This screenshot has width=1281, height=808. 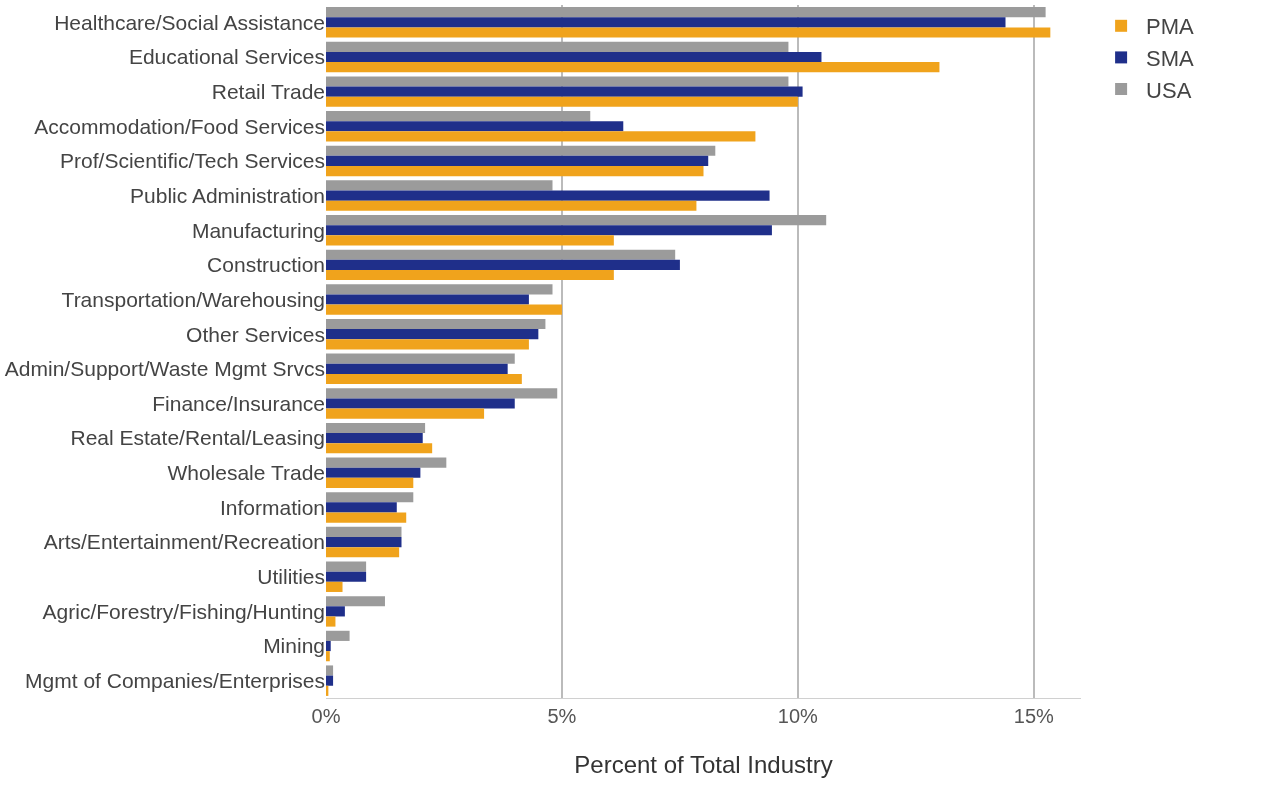 What do you see at coordinates (183, 611) in the screenshot?
I see `y-tick-label: Agric/Forestry/Fishing/Hunting` at bounding box center [183, 611].